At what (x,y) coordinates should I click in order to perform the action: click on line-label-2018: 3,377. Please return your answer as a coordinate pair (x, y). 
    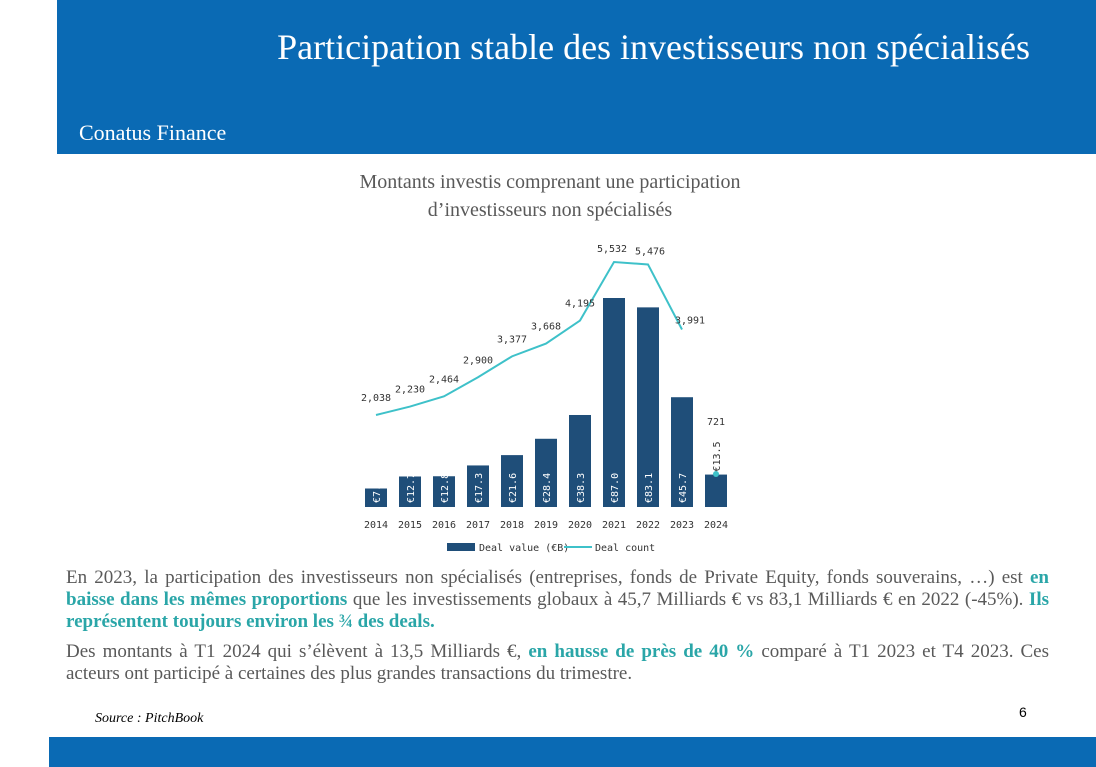
    Looking at the image, I should click on (512, 339).